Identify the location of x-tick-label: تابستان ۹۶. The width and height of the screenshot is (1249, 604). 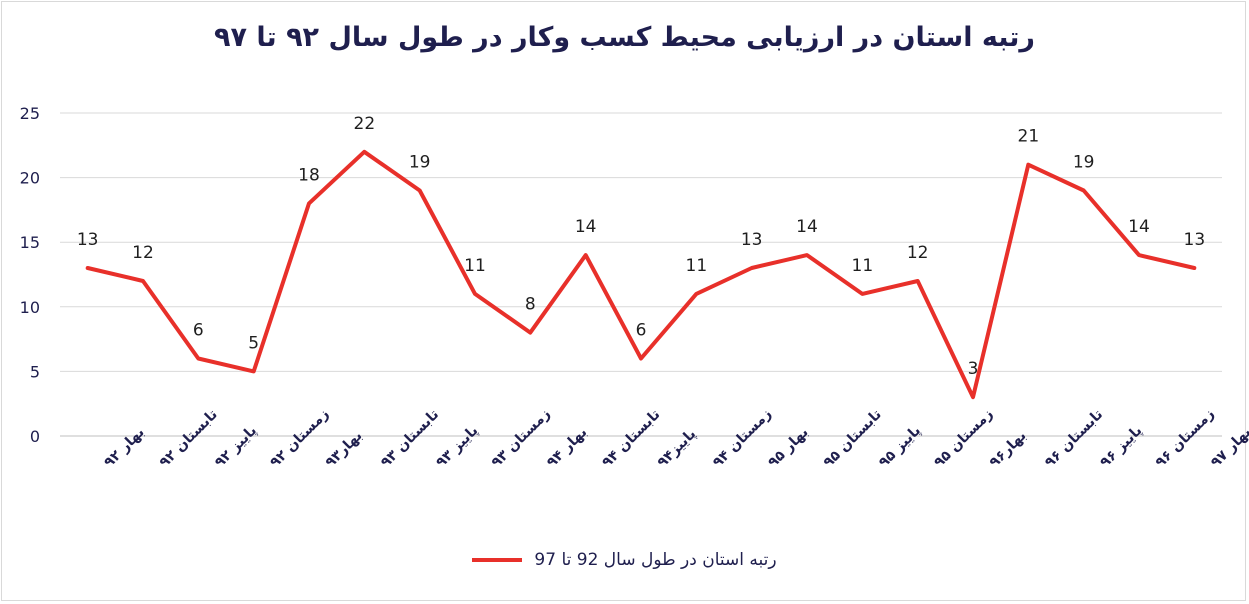
(1074, 439).